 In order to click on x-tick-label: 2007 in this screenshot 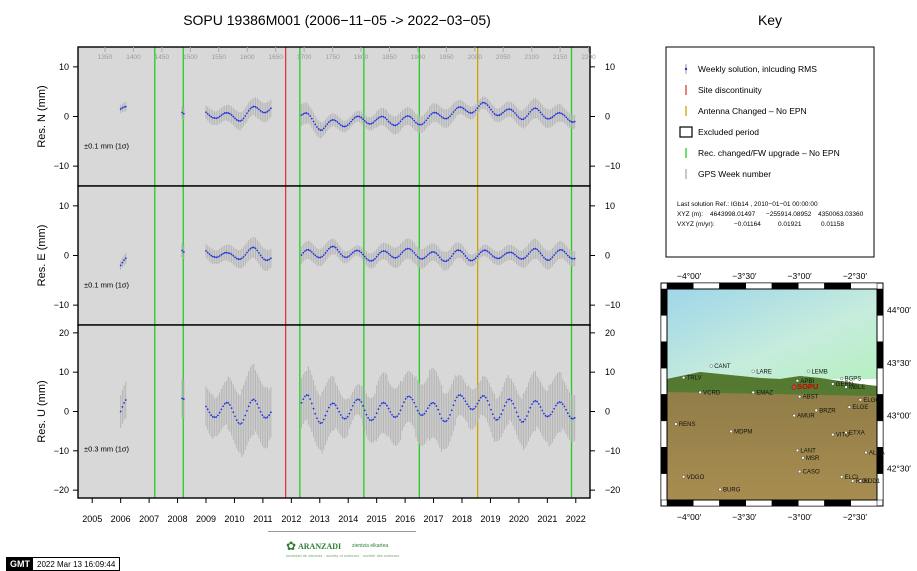, I will do `click(149, 519)`.